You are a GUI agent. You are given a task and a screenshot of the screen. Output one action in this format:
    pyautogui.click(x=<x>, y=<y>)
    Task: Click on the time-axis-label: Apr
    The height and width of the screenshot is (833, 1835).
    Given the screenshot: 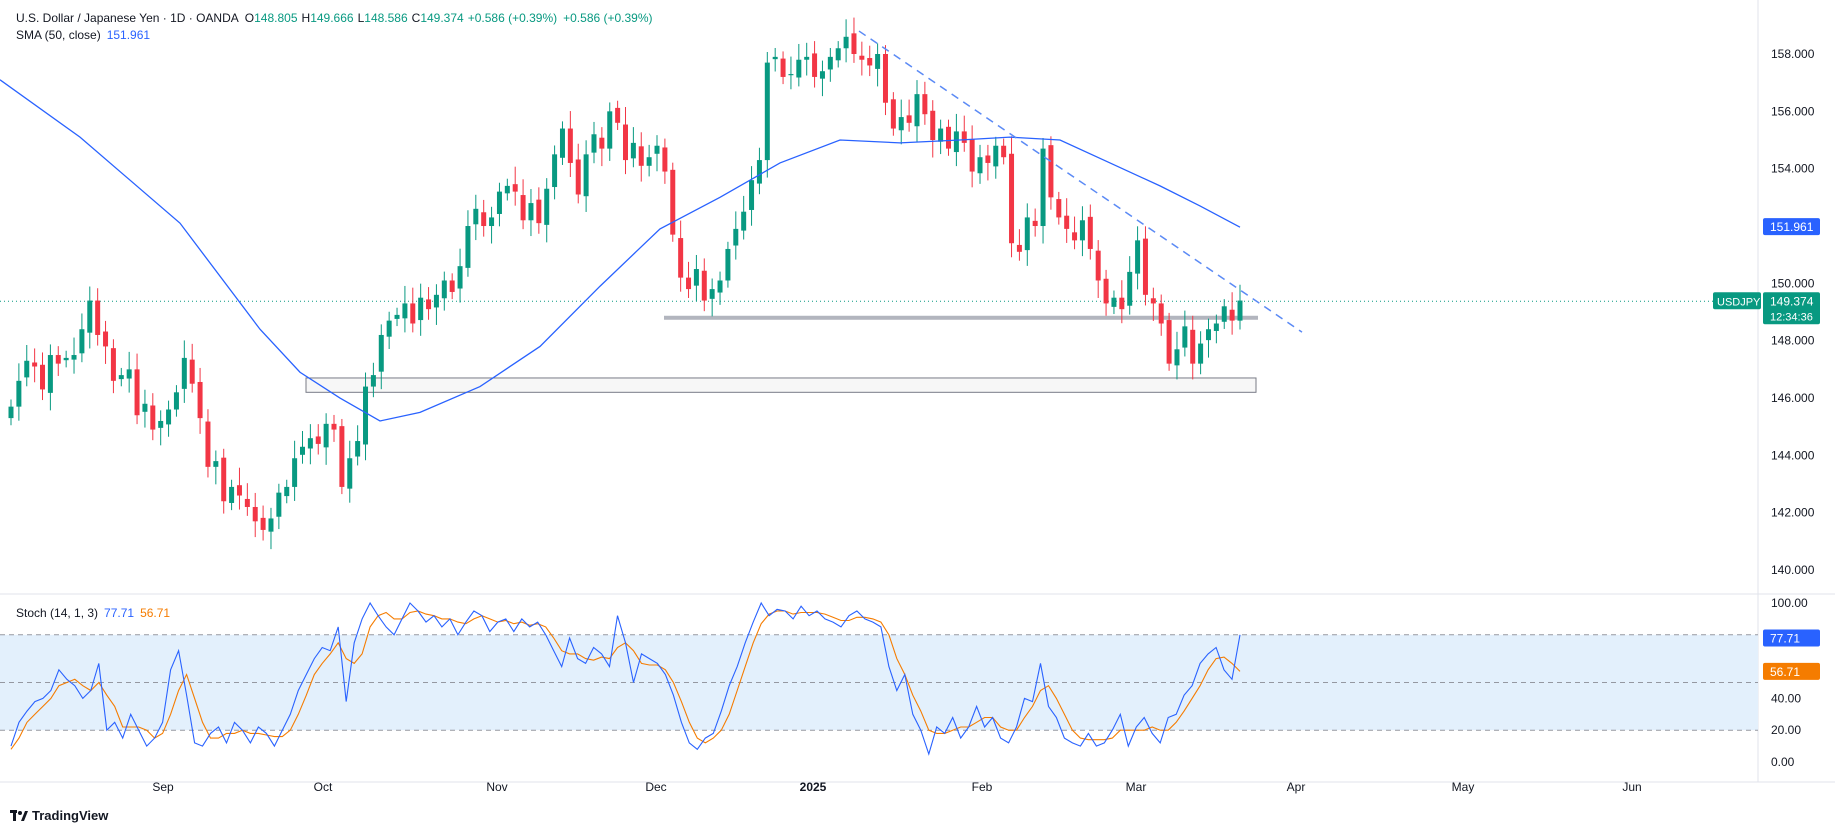 What is the action you would take?
    pyautogui.click(x=1296, y=787)
    